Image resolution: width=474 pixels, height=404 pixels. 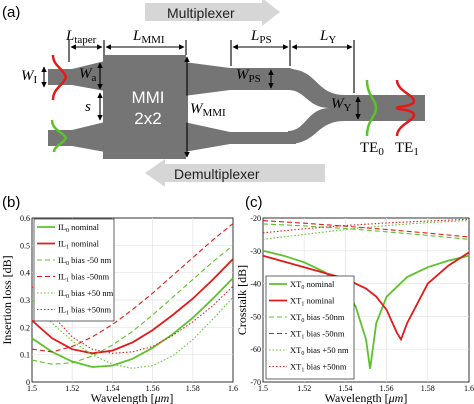 I want to click on demultiplexer-arrow, so click(x=235, y=173).